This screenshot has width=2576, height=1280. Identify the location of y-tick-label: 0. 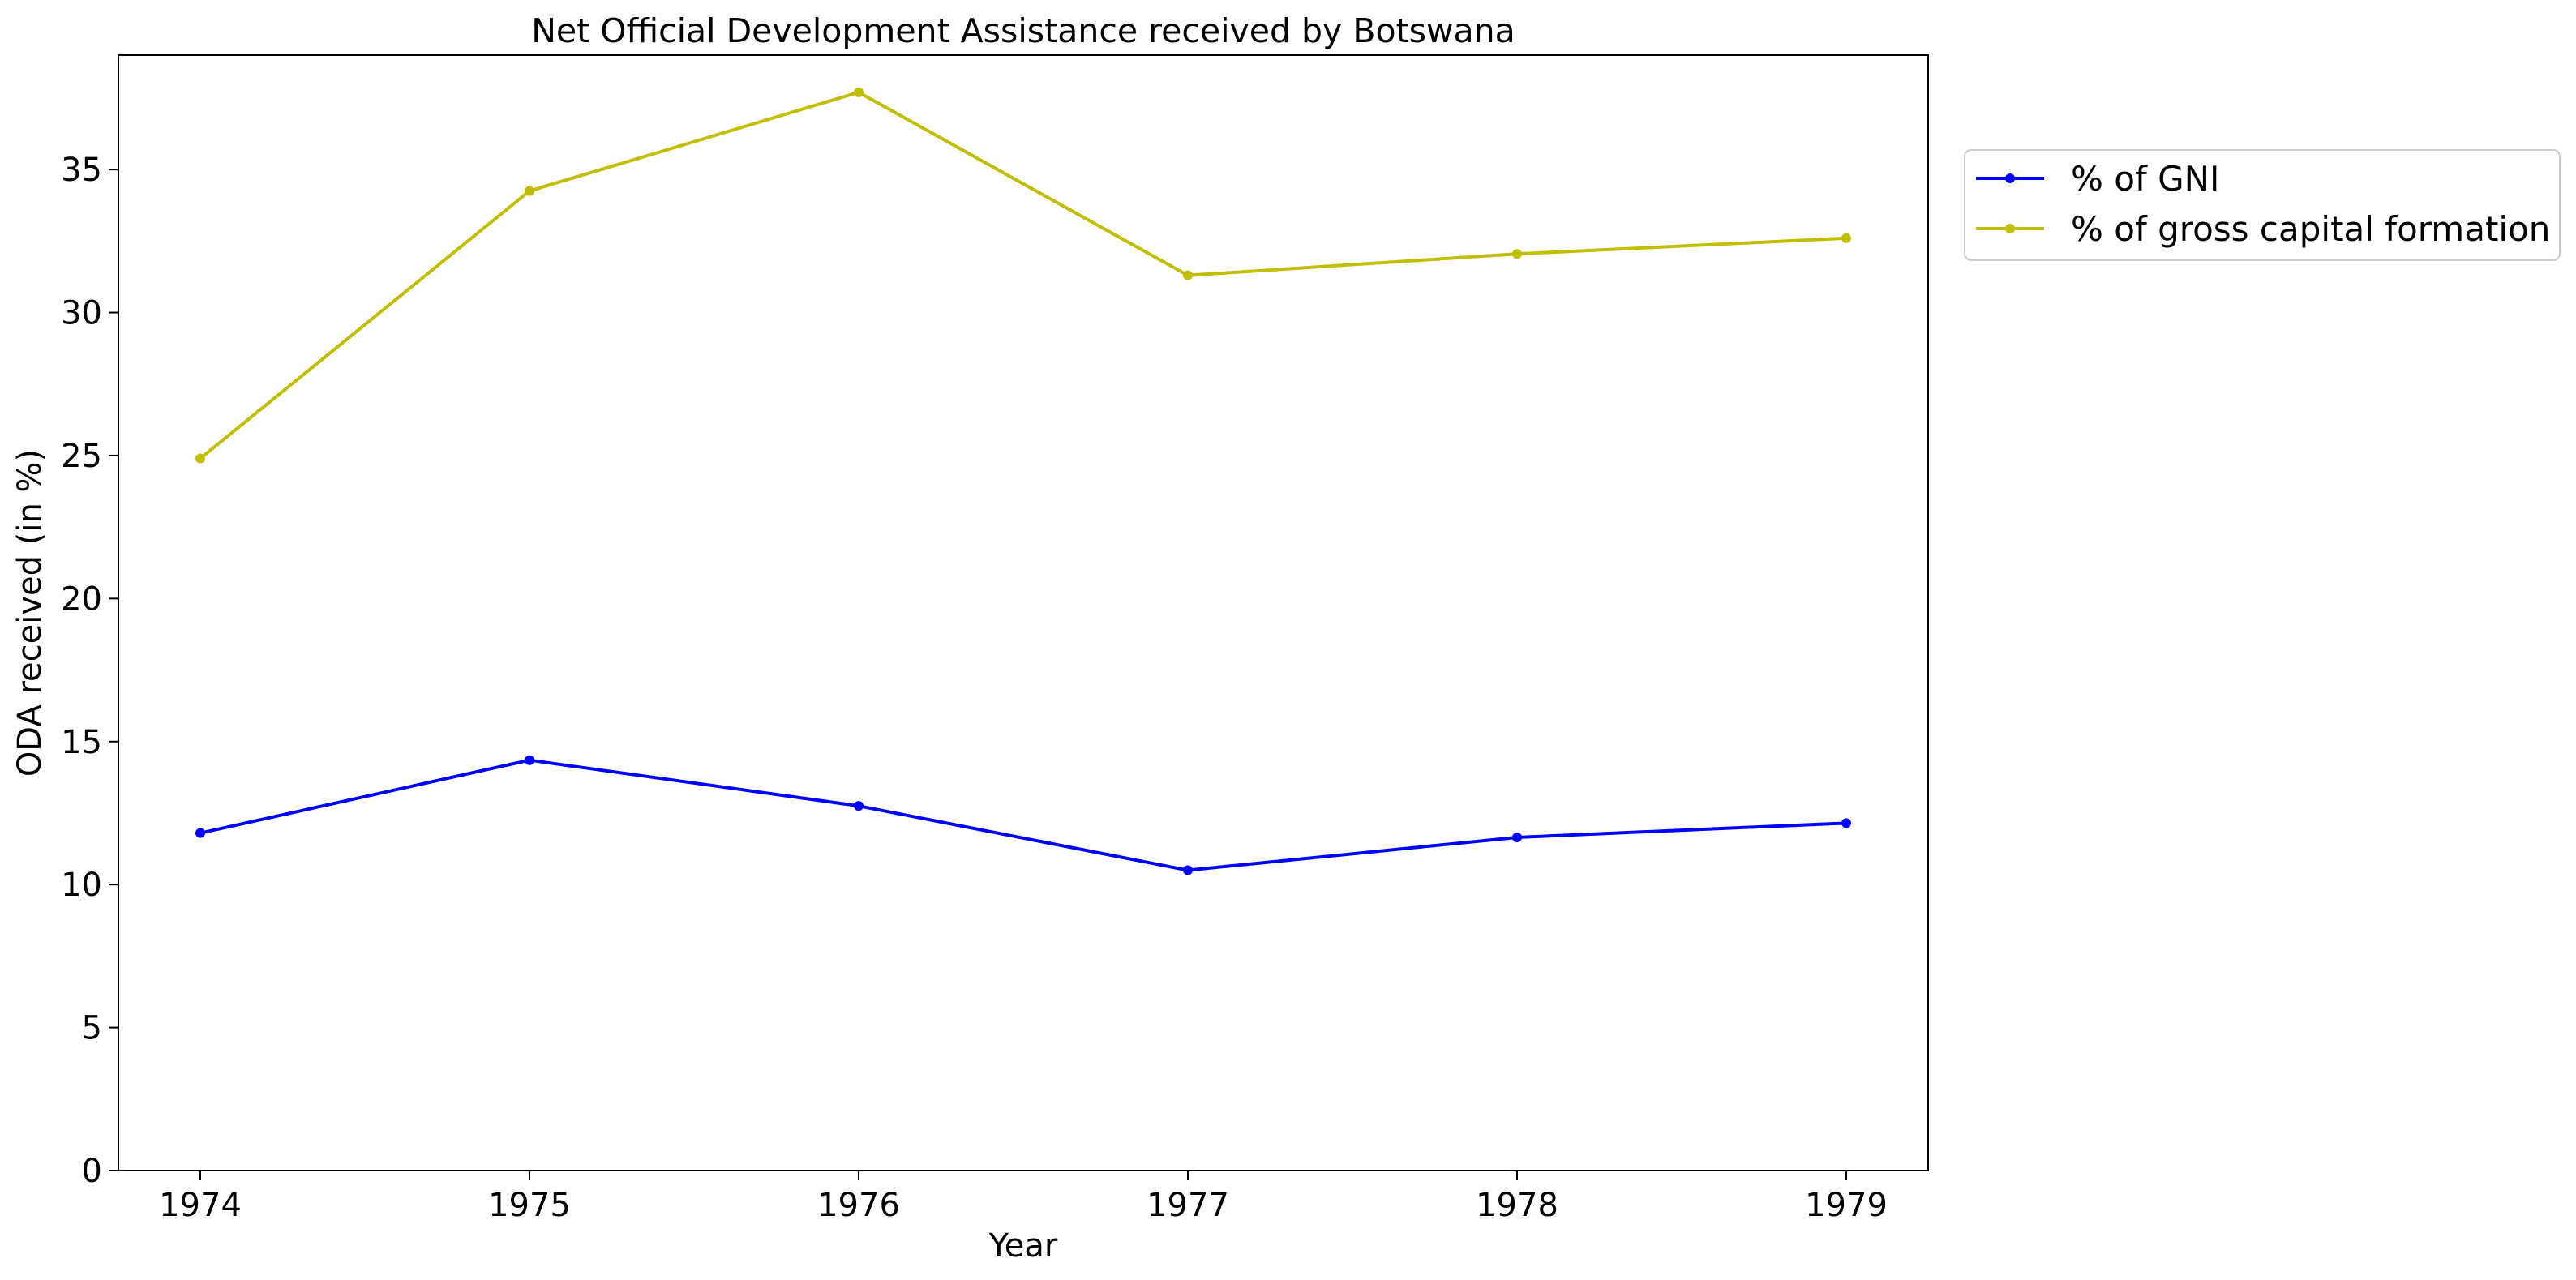
(92, 1171).